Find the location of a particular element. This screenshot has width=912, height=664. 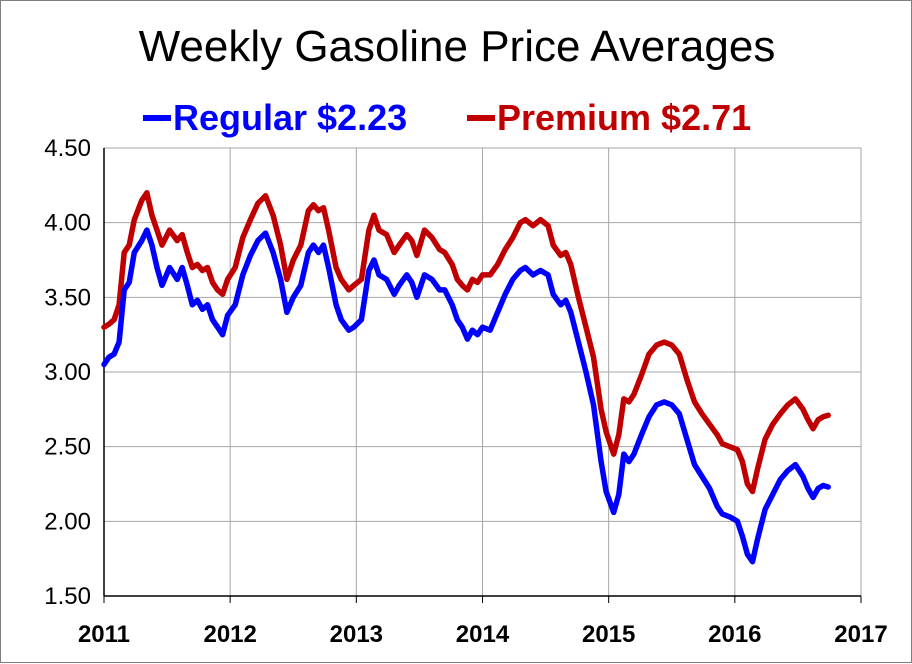

x-tick-label: 2013 is located at coordinates (356, 634).